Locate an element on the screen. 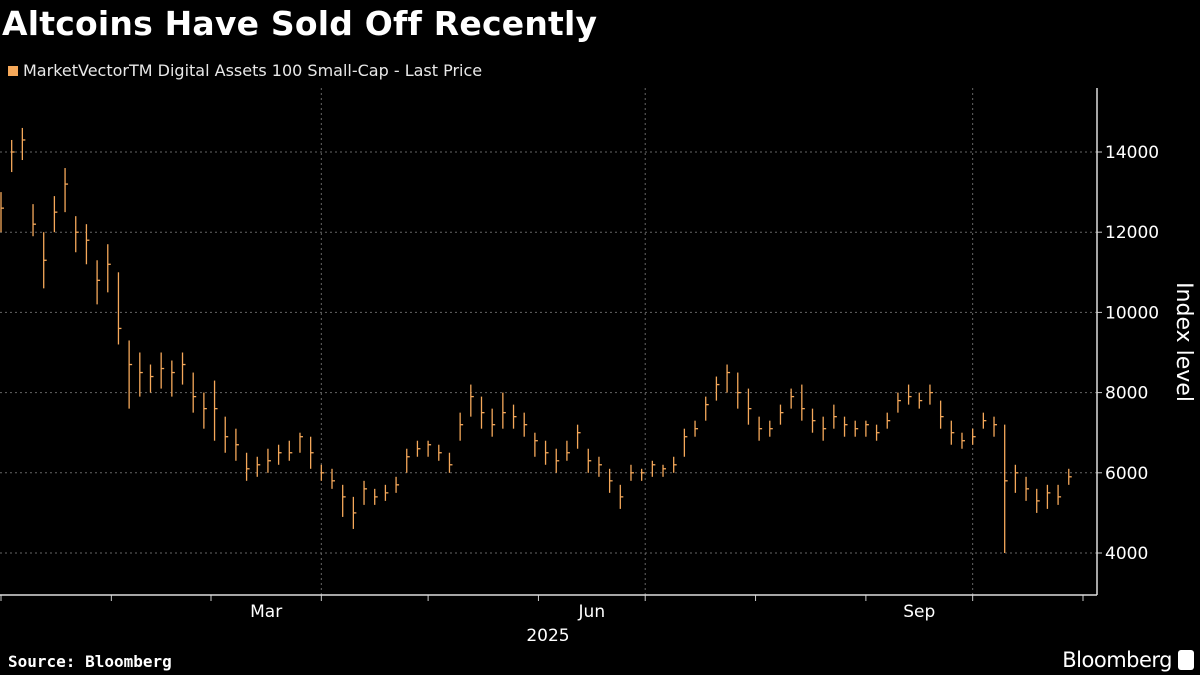 The image size is (1200, 675). x-tick-label: Mar is located at coordinates (266, 612).